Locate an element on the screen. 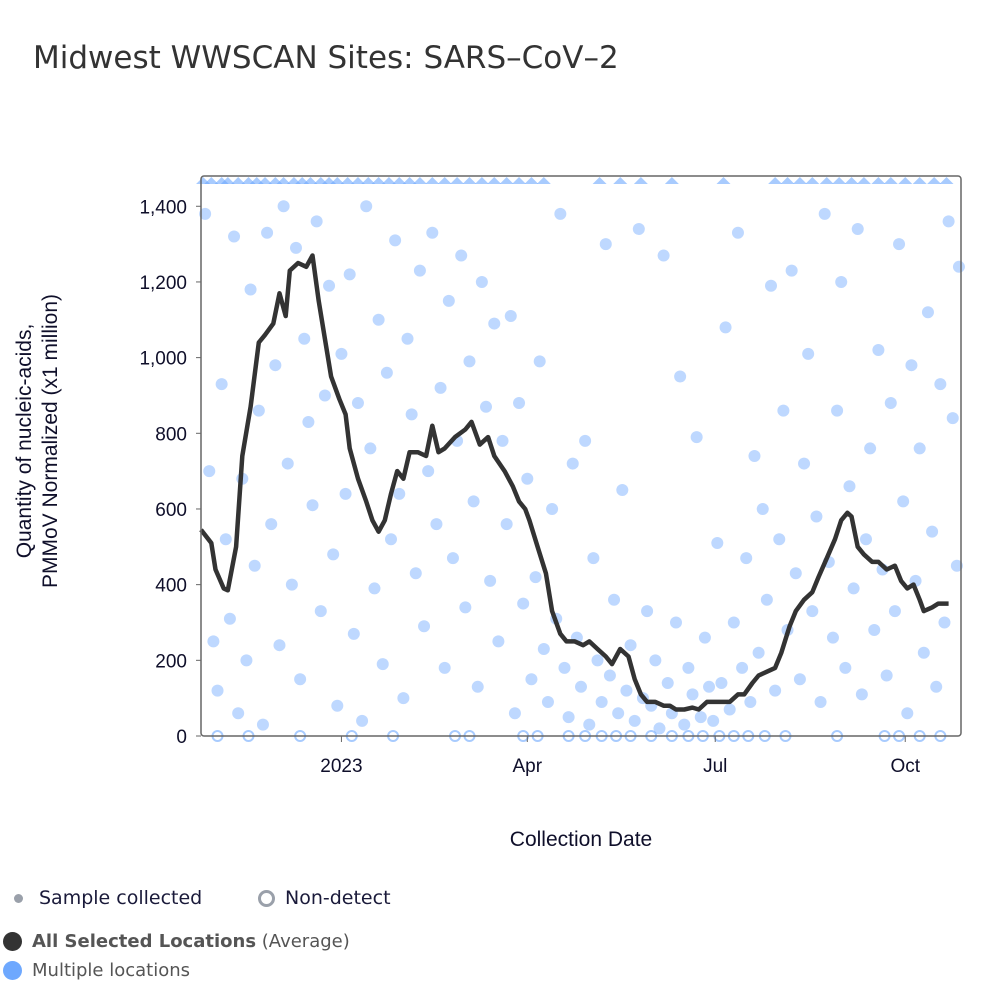 The height and width of the screenshot is (1004, 1002). legend-multiple-label: Multiple locations is located at coordinates (111, 970).